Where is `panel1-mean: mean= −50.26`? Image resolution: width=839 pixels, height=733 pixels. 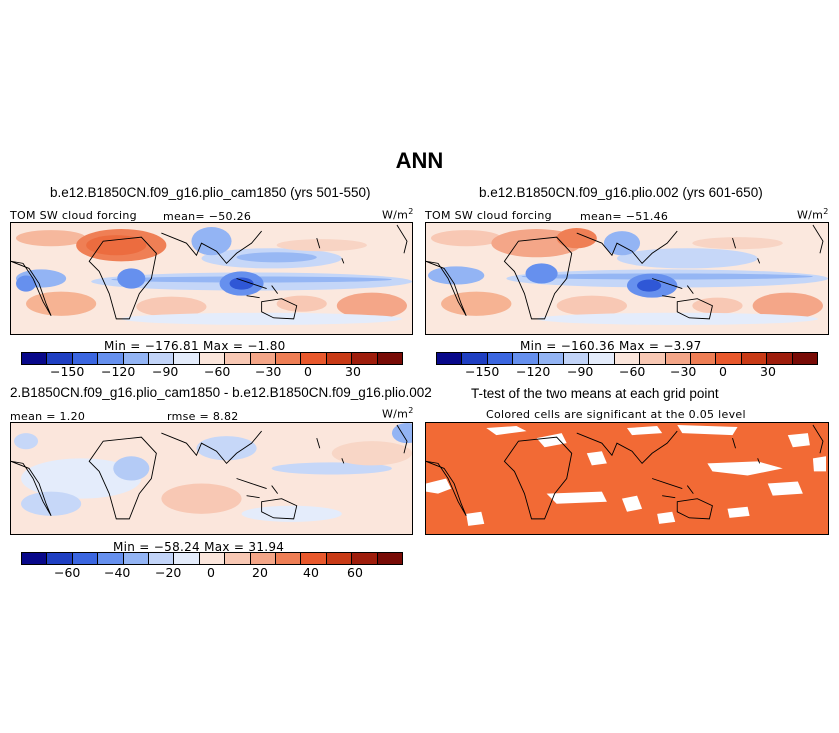
panel1-mean: mean= −50.26 is located at coordinates (207, 216).